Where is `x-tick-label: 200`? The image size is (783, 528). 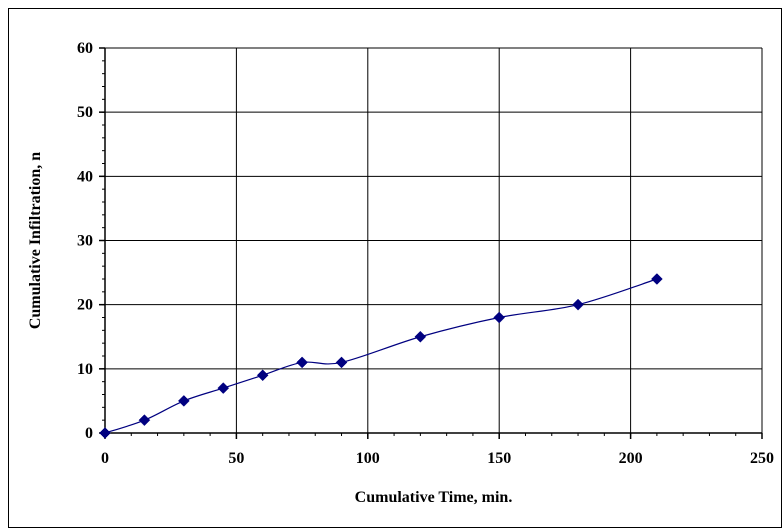 x-tick-label: 200 is located at coordinates (631, 458).